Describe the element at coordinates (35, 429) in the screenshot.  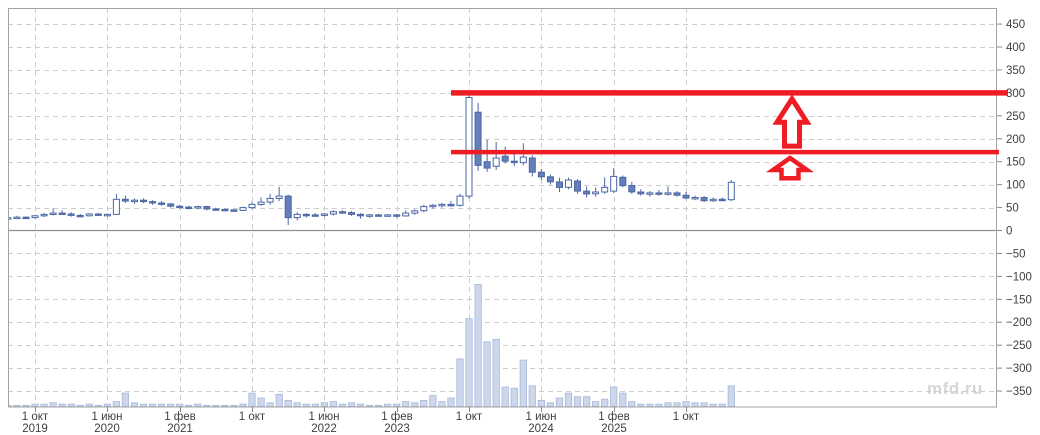
I see `x-axis-year-label: 2019` at that location.